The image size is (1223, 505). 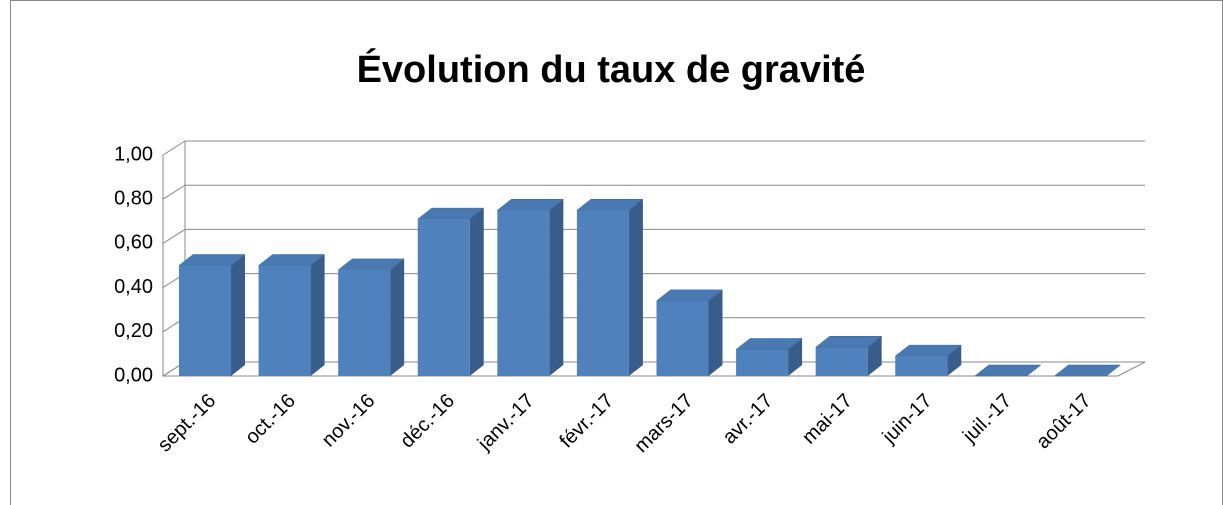 I want to click on y-tick-label: 0,60, so click(x=133, y=243).